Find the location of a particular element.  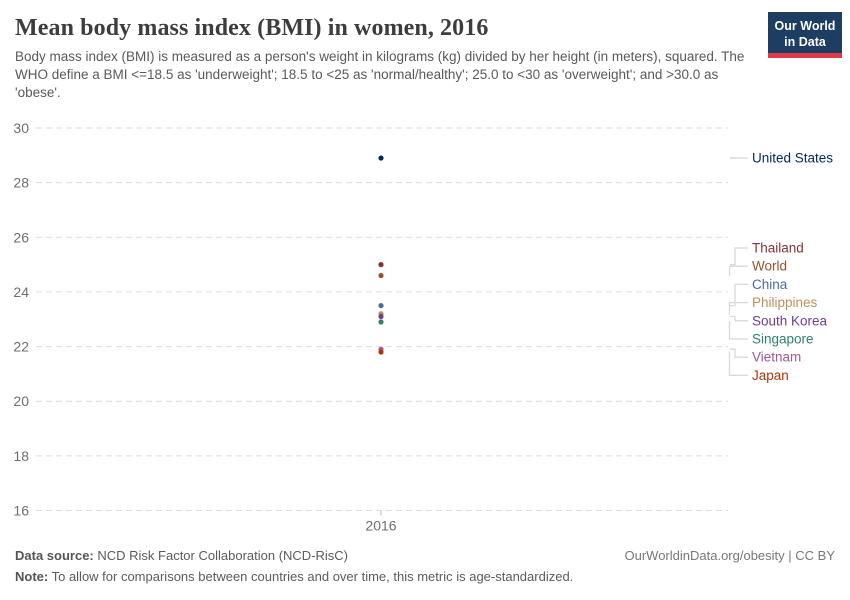

legend-label-vietnam: Vietnam is located at coordinates (776, 357).